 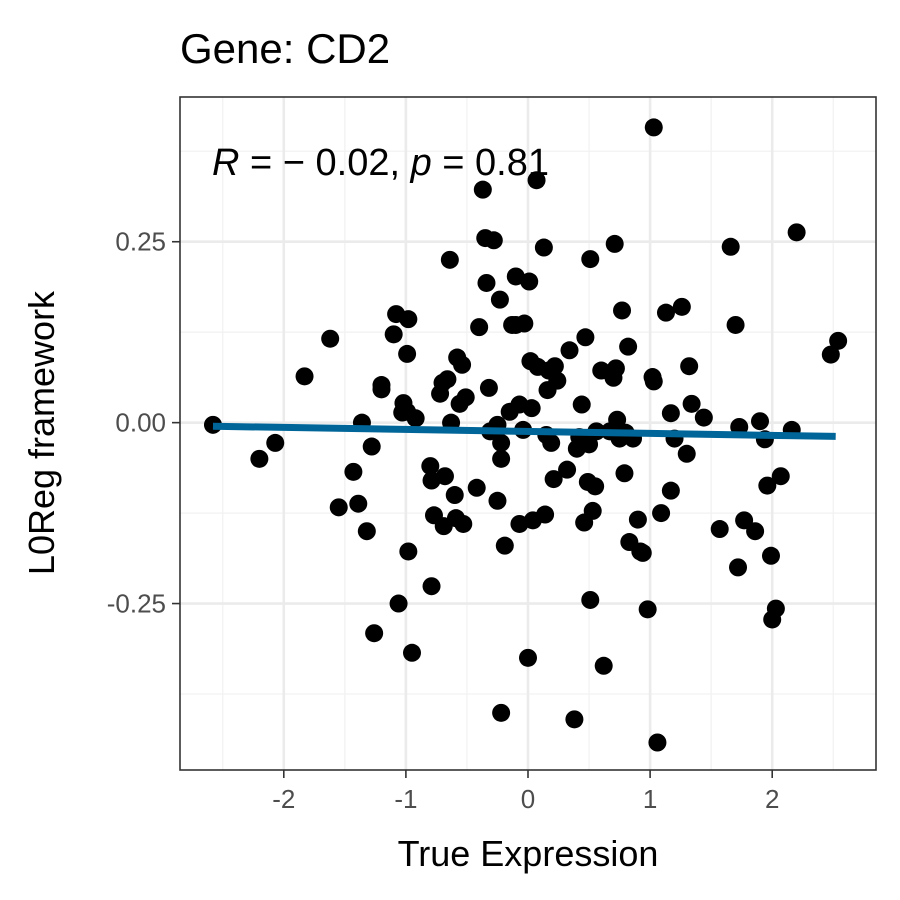 I want to click on p-symbol: p, so click(x=421, y=163).